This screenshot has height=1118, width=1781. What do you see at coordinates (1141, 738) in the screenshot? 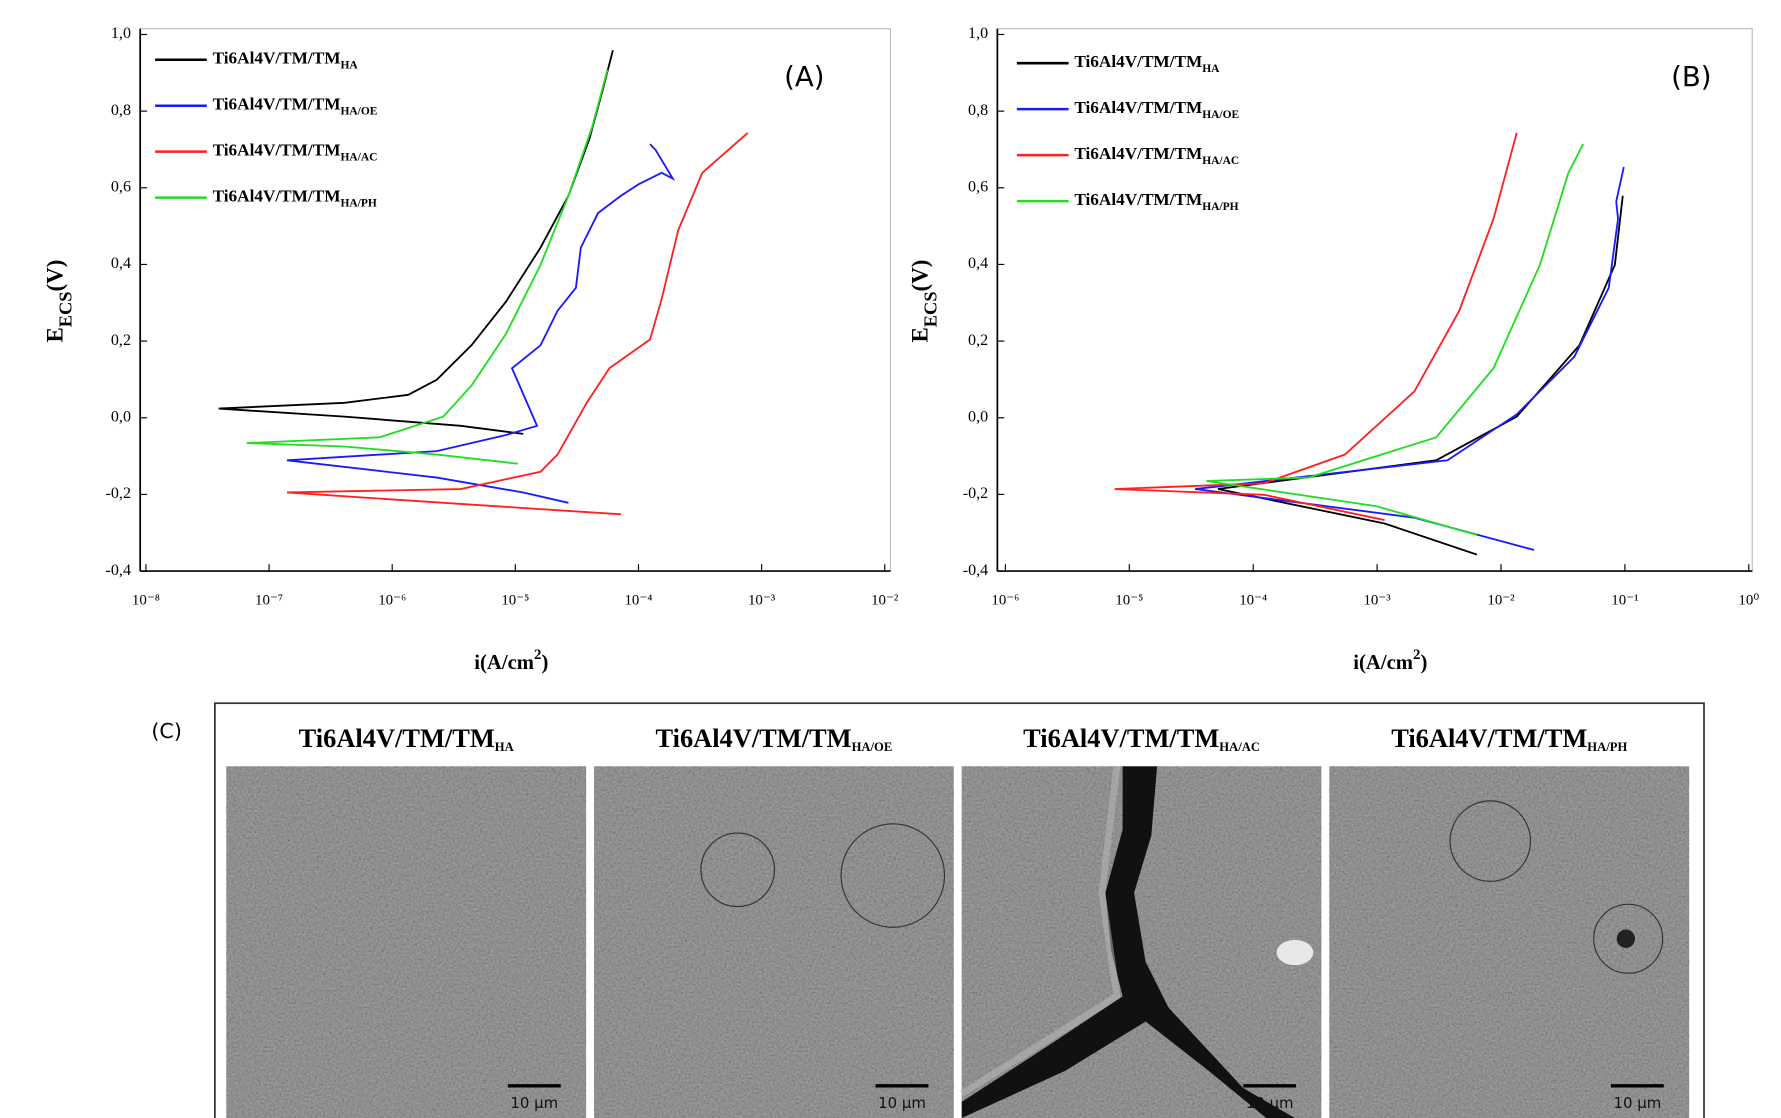
I see `micrograph-title: Ti6Al4V/TM/TMHA/AC` at bounding box center [1141, 738].